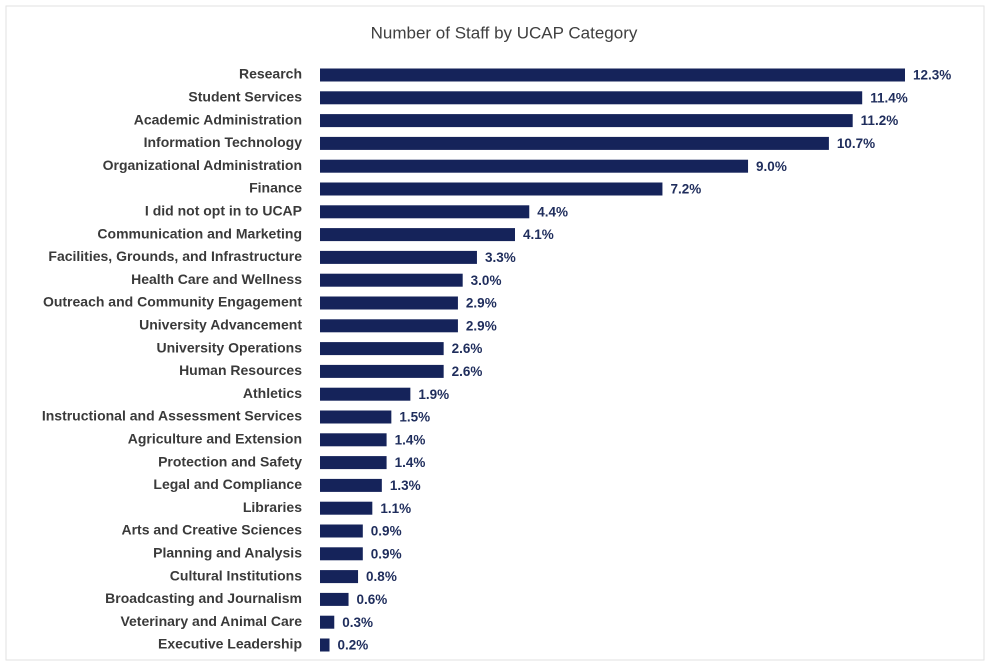 The width and height of the screenshot is (990, 666). I want to click on category-label: Executive Leadership, so click(230, 644).